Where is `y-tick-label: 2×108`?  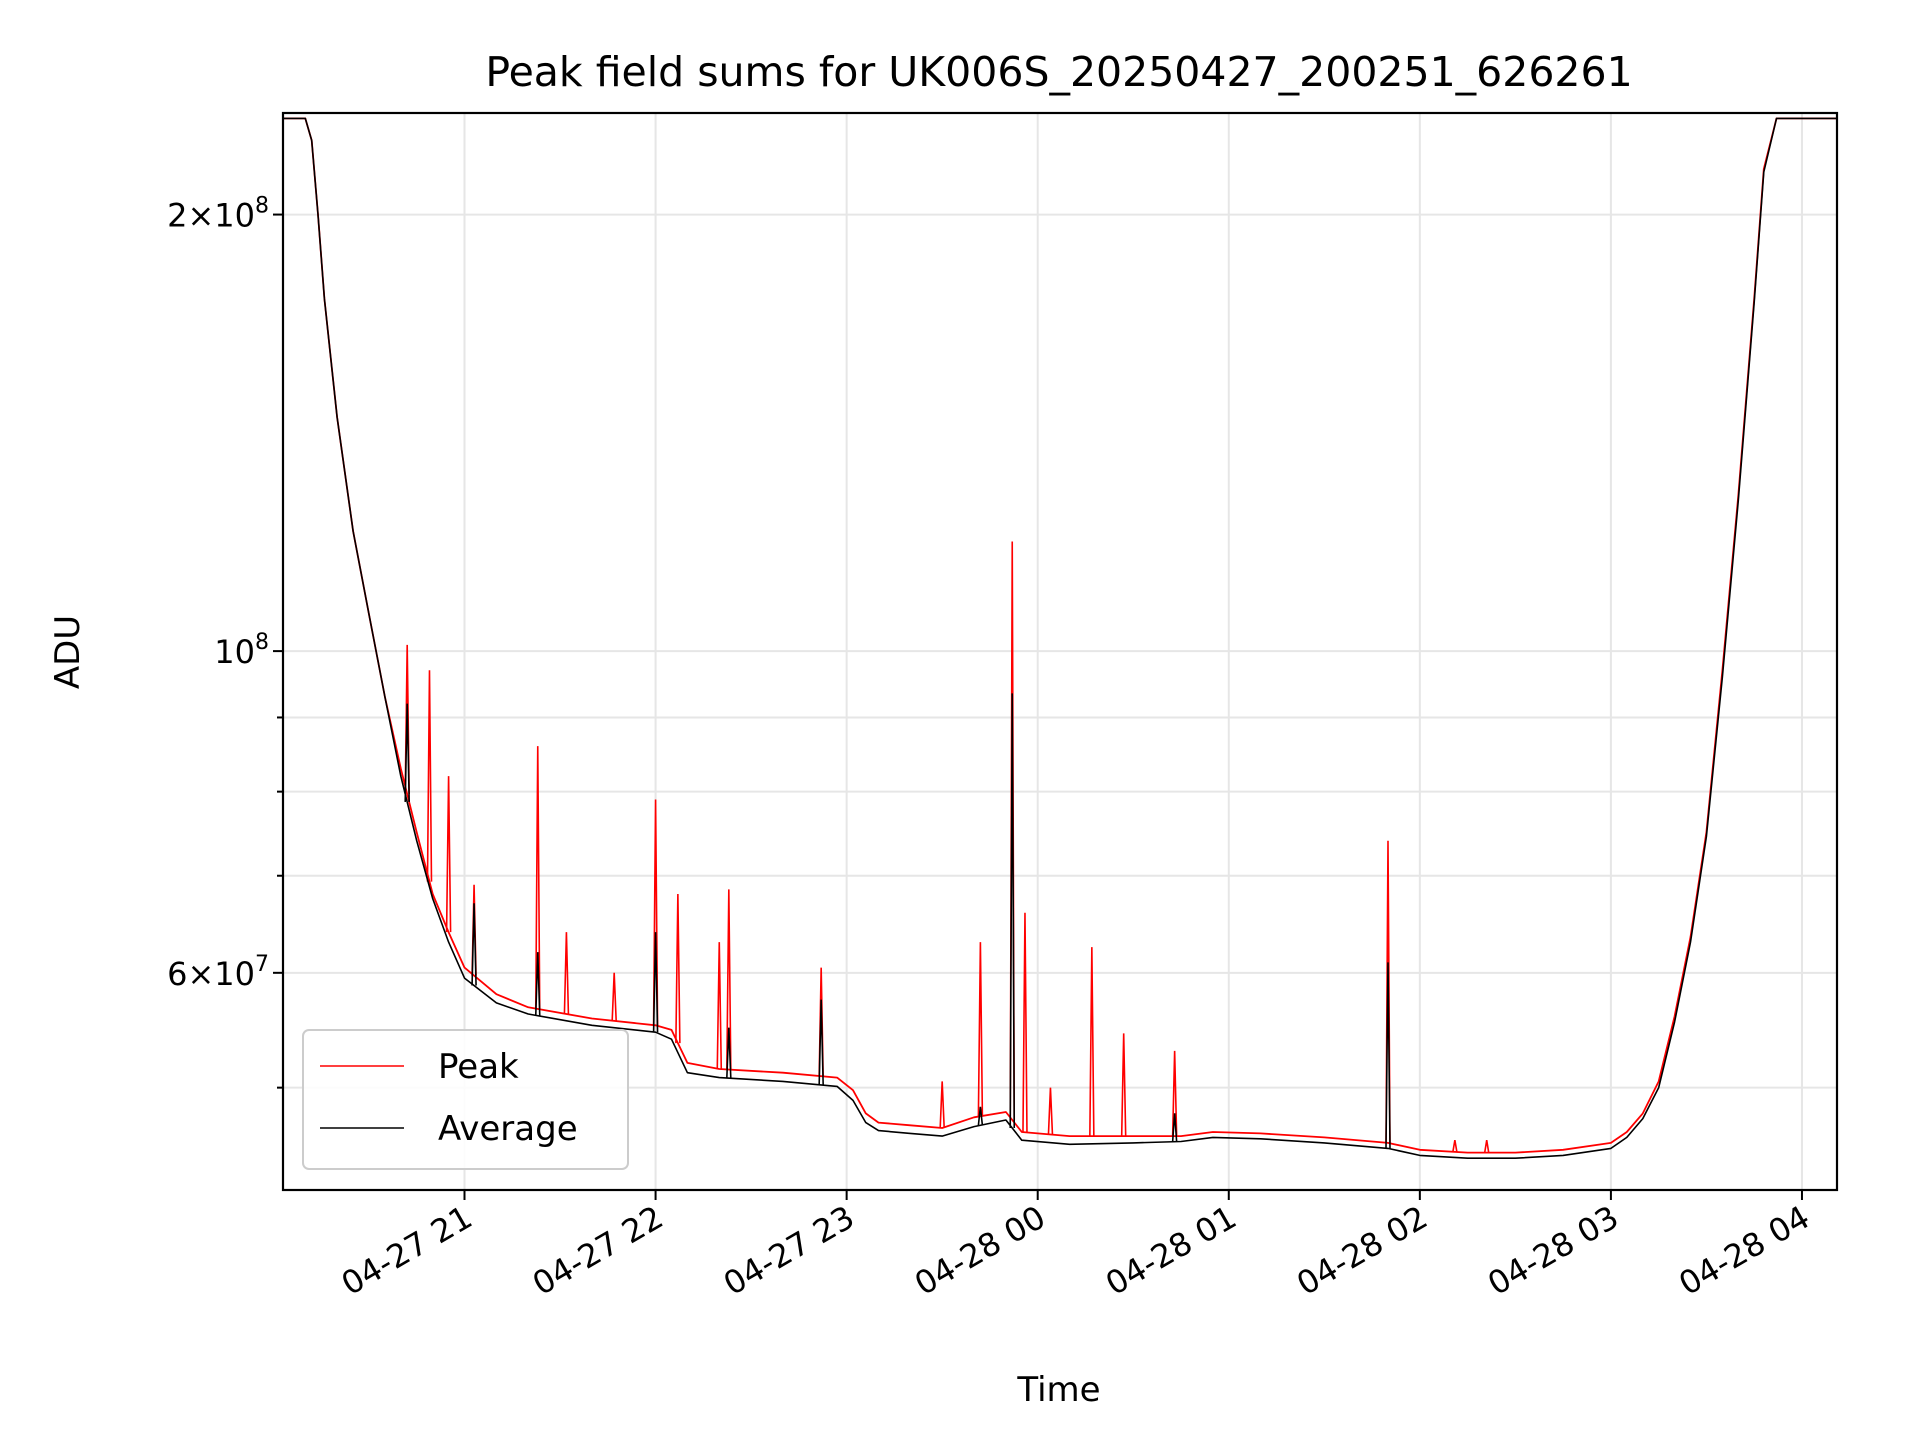 y-tick-label: 2×108 is located at coordinates (218, 214).